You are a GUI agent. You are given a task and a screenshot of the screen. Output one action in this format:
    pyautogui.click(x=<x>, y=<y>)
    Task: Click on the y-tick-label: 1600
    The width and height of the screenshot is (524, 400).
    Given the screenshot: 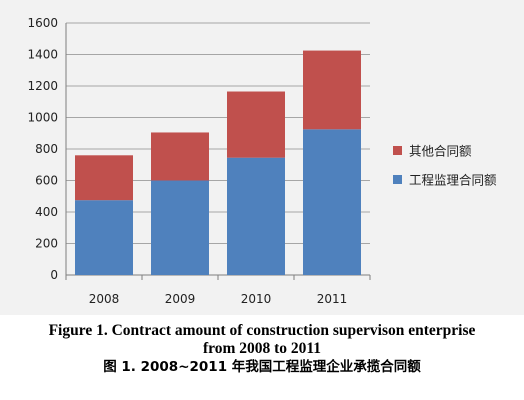 What is the action you would take?
    pyautogui.click(x=42, y=23)
    